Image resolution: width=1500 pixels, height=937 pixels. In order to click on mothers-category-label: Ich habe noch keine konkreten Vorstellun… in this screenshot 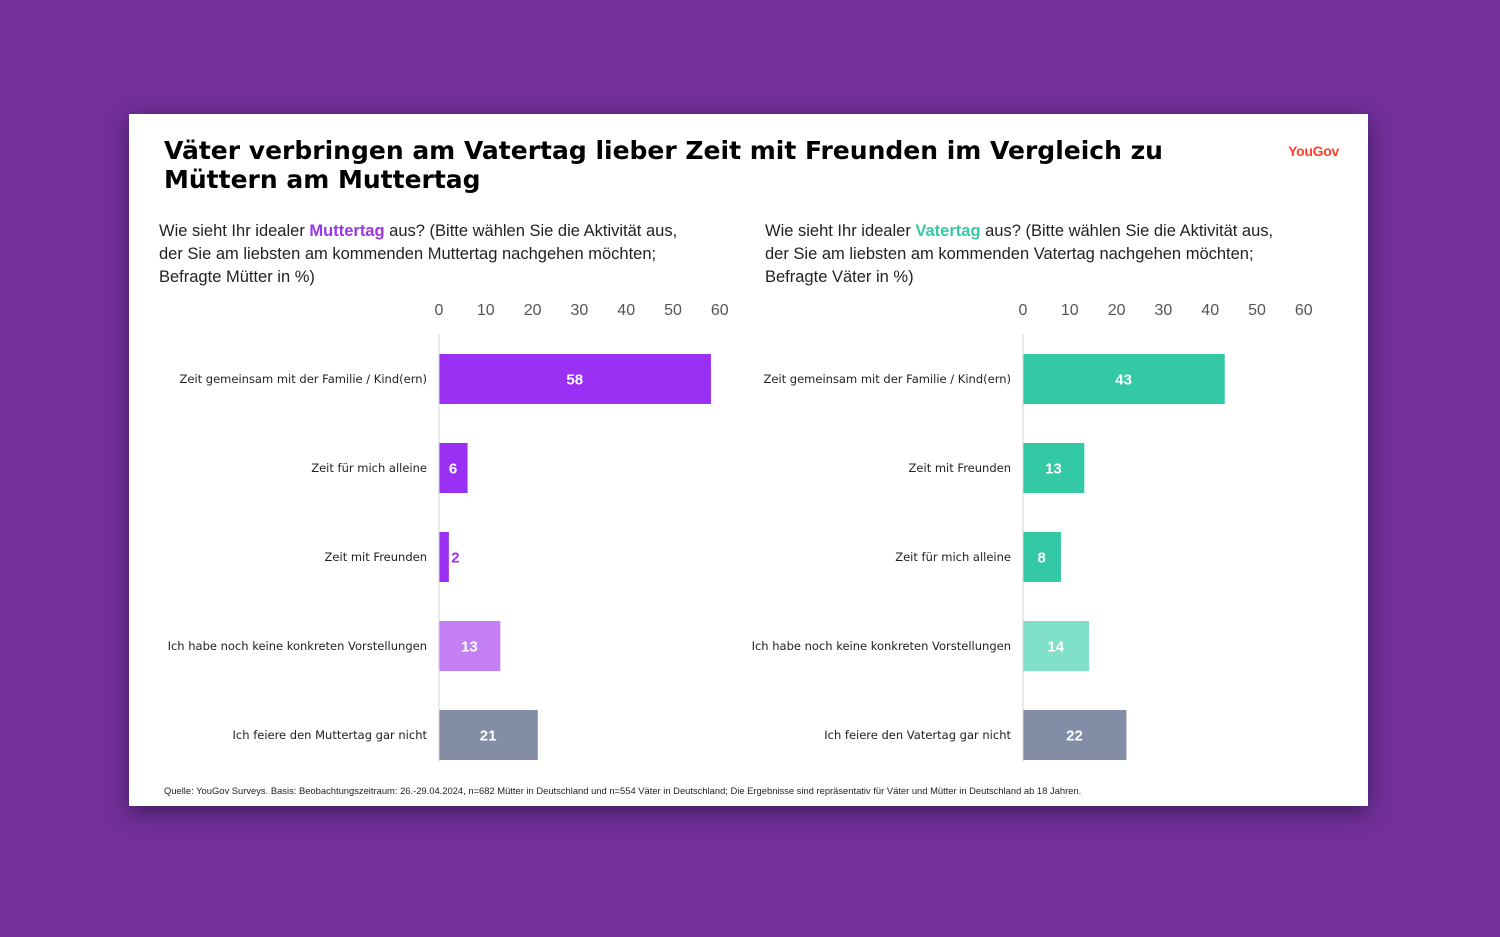, I will do `click(297, 646)`.